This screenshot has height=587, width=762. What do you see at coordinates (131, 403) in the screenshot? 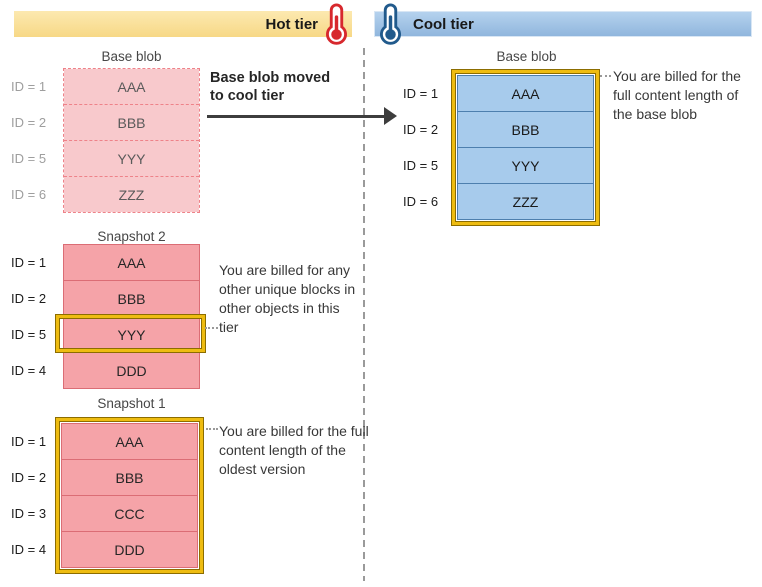
I see `snapshot1-title: Snapshot 1` at bounding box center [131, 403].